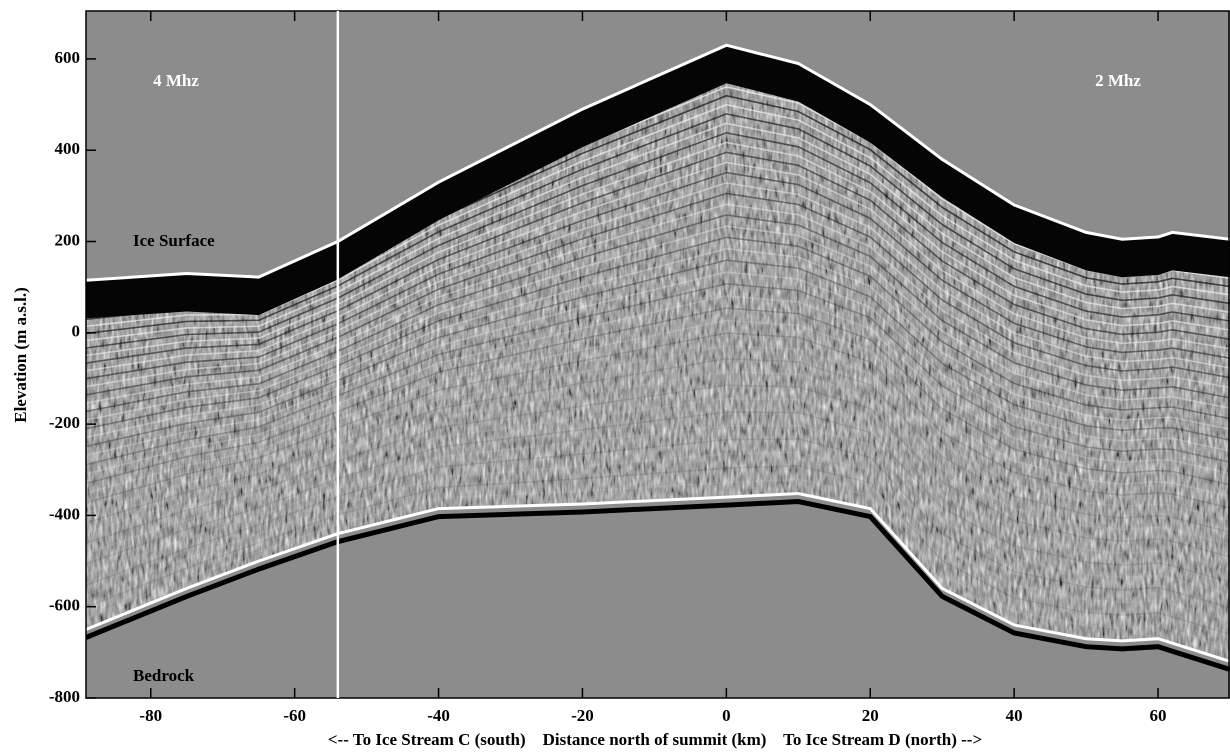 The image size is (1230, 756). What do you see at coordinates (64, 513) in the screenshot?
I see `y-tick-label: -400` at bounding box center [64, 513].